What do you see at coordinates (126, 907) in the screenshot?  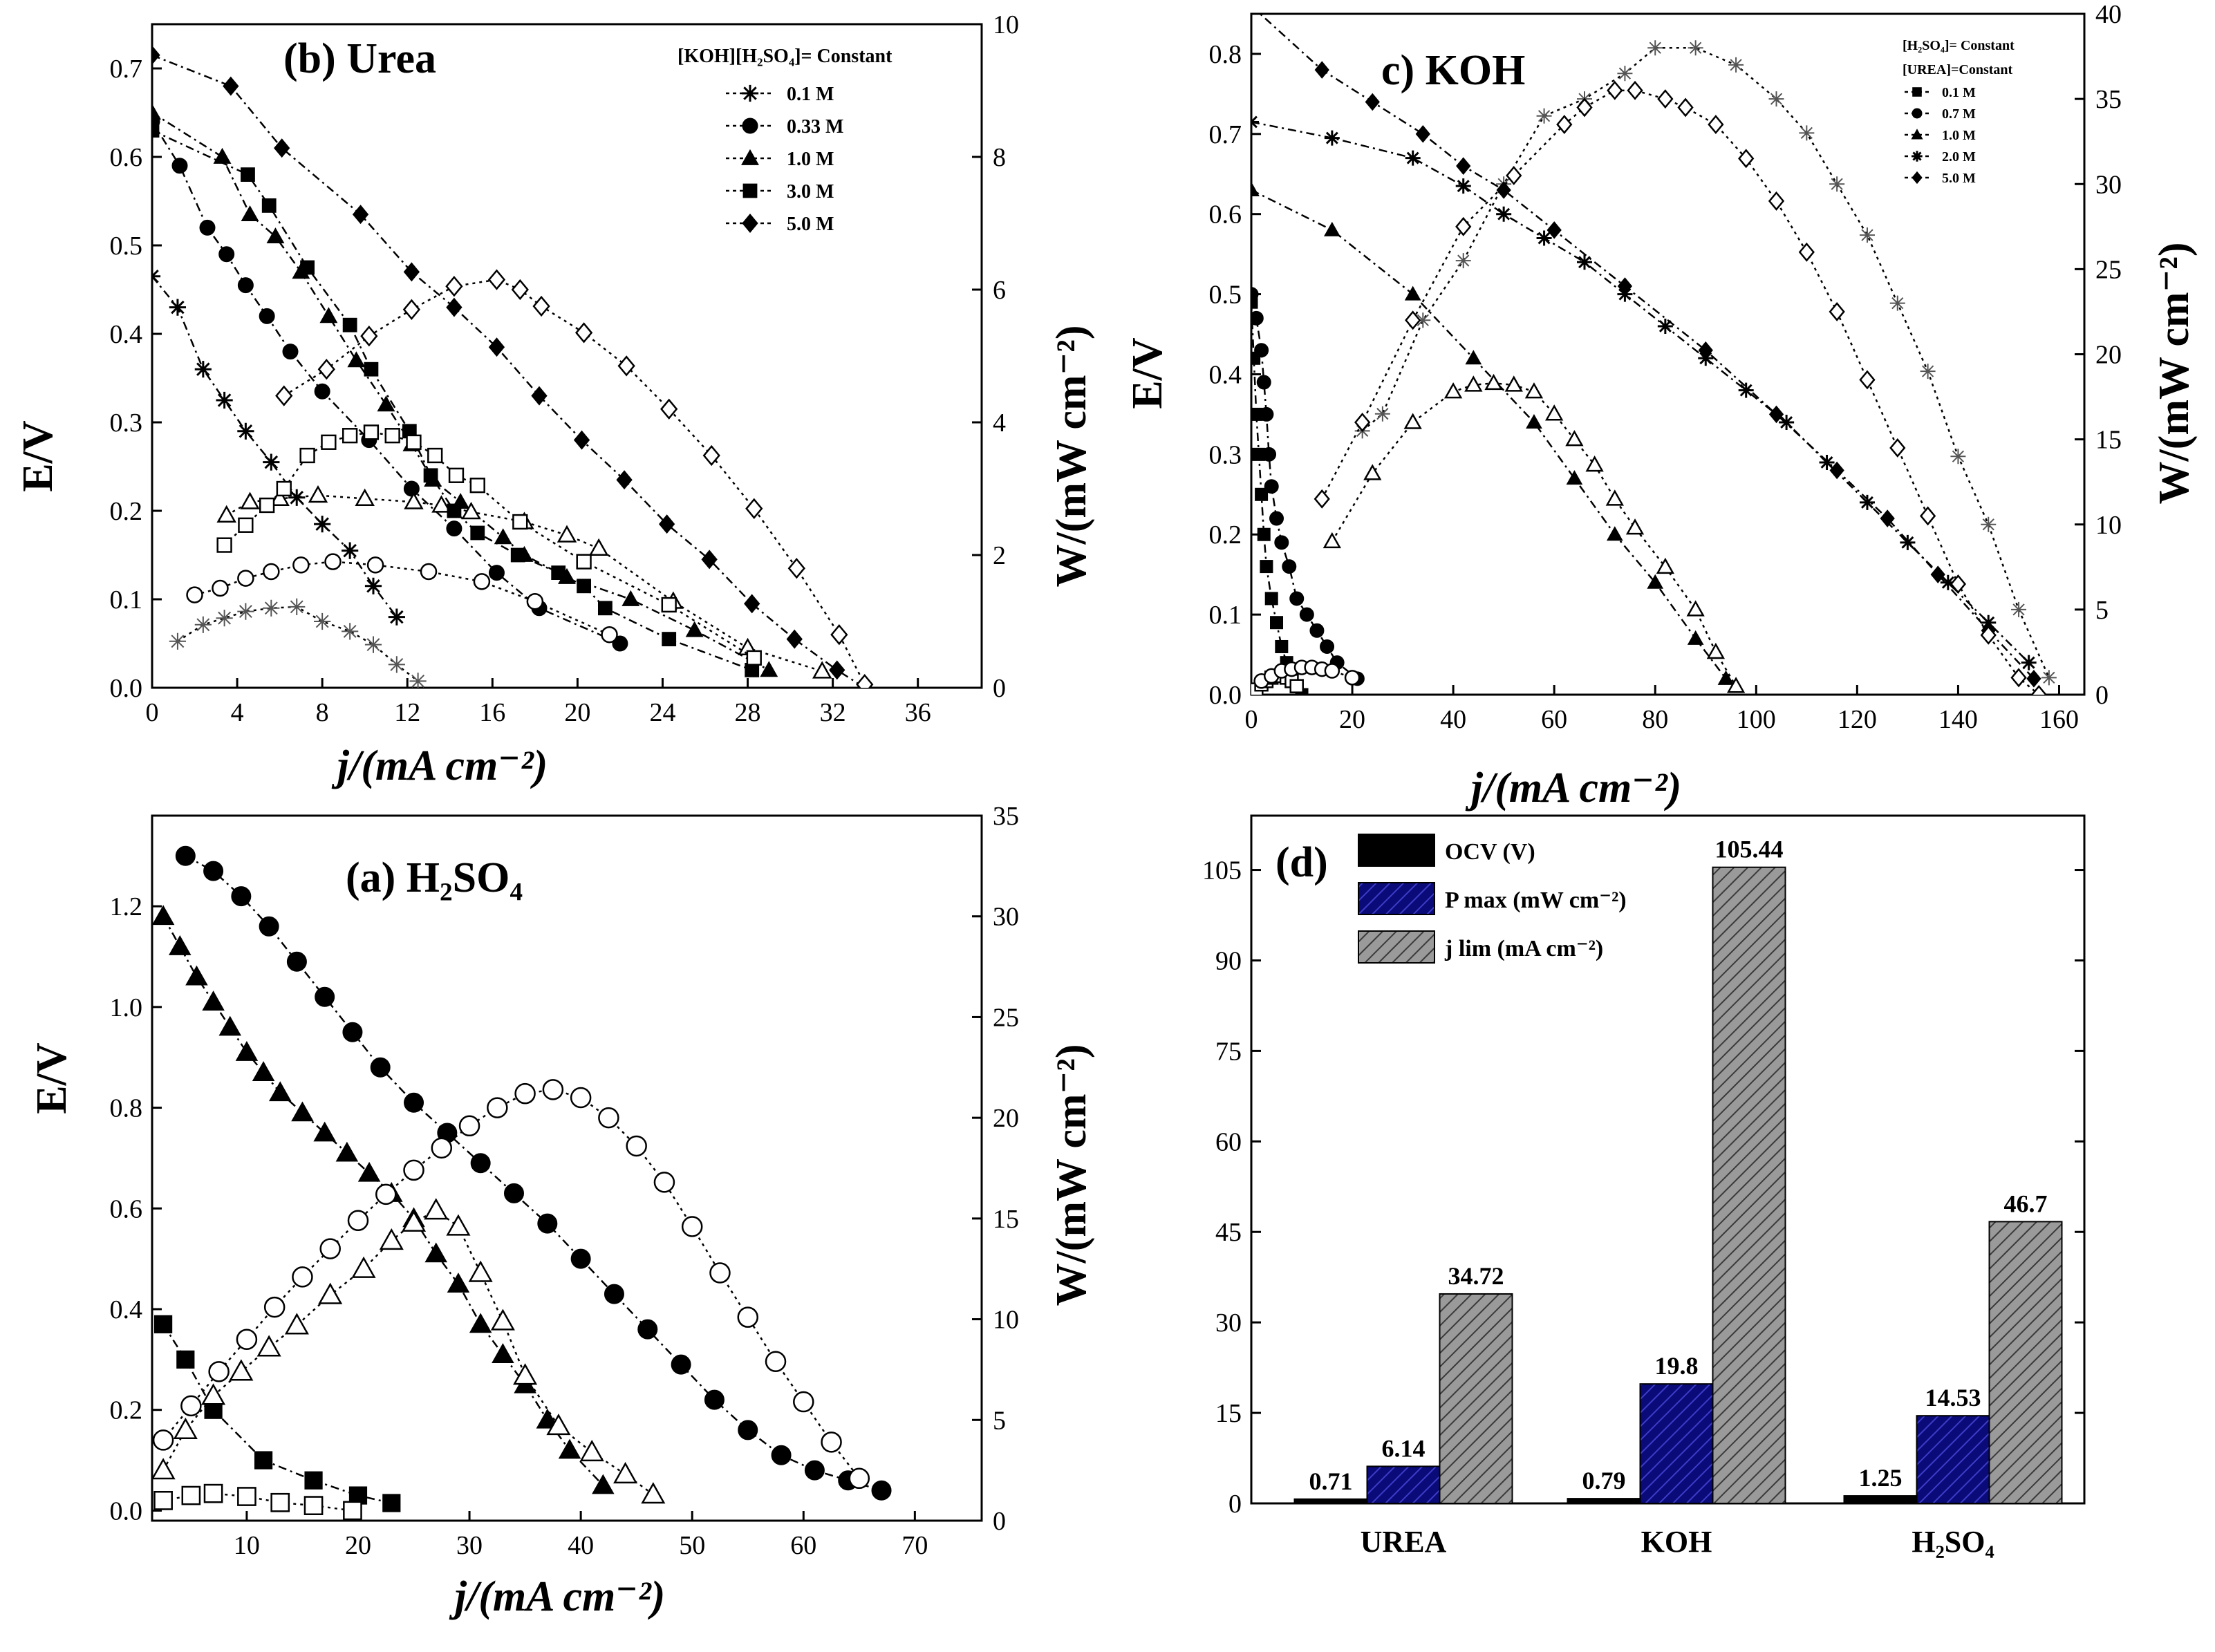 I see `h2so4-y-tick-label: 1.2` at bounding box center [126, 907].